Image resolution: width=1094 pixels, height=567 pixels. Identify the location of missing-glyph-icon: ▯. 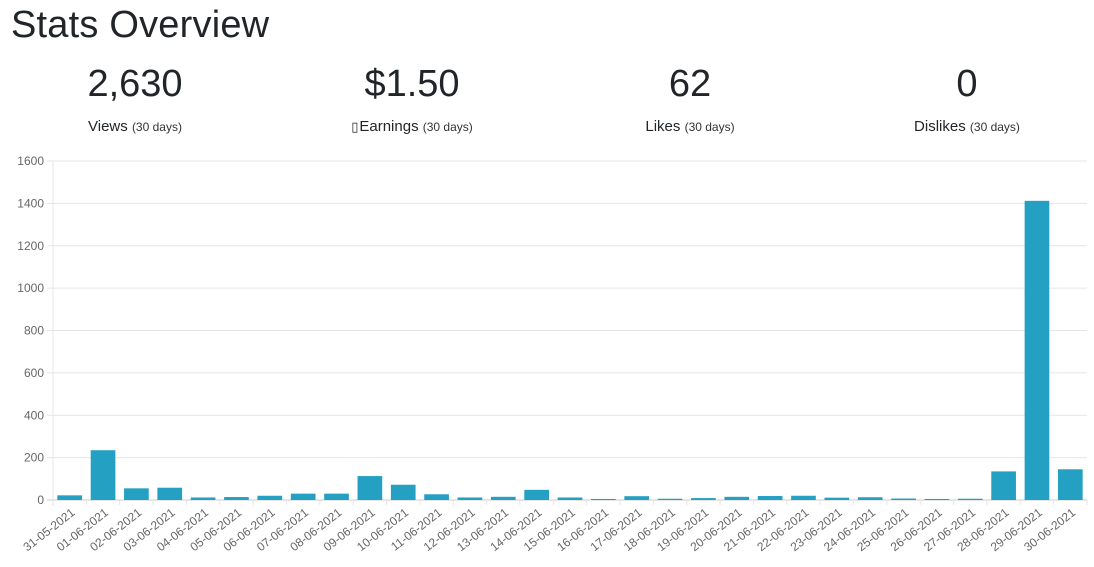
(355, 126).